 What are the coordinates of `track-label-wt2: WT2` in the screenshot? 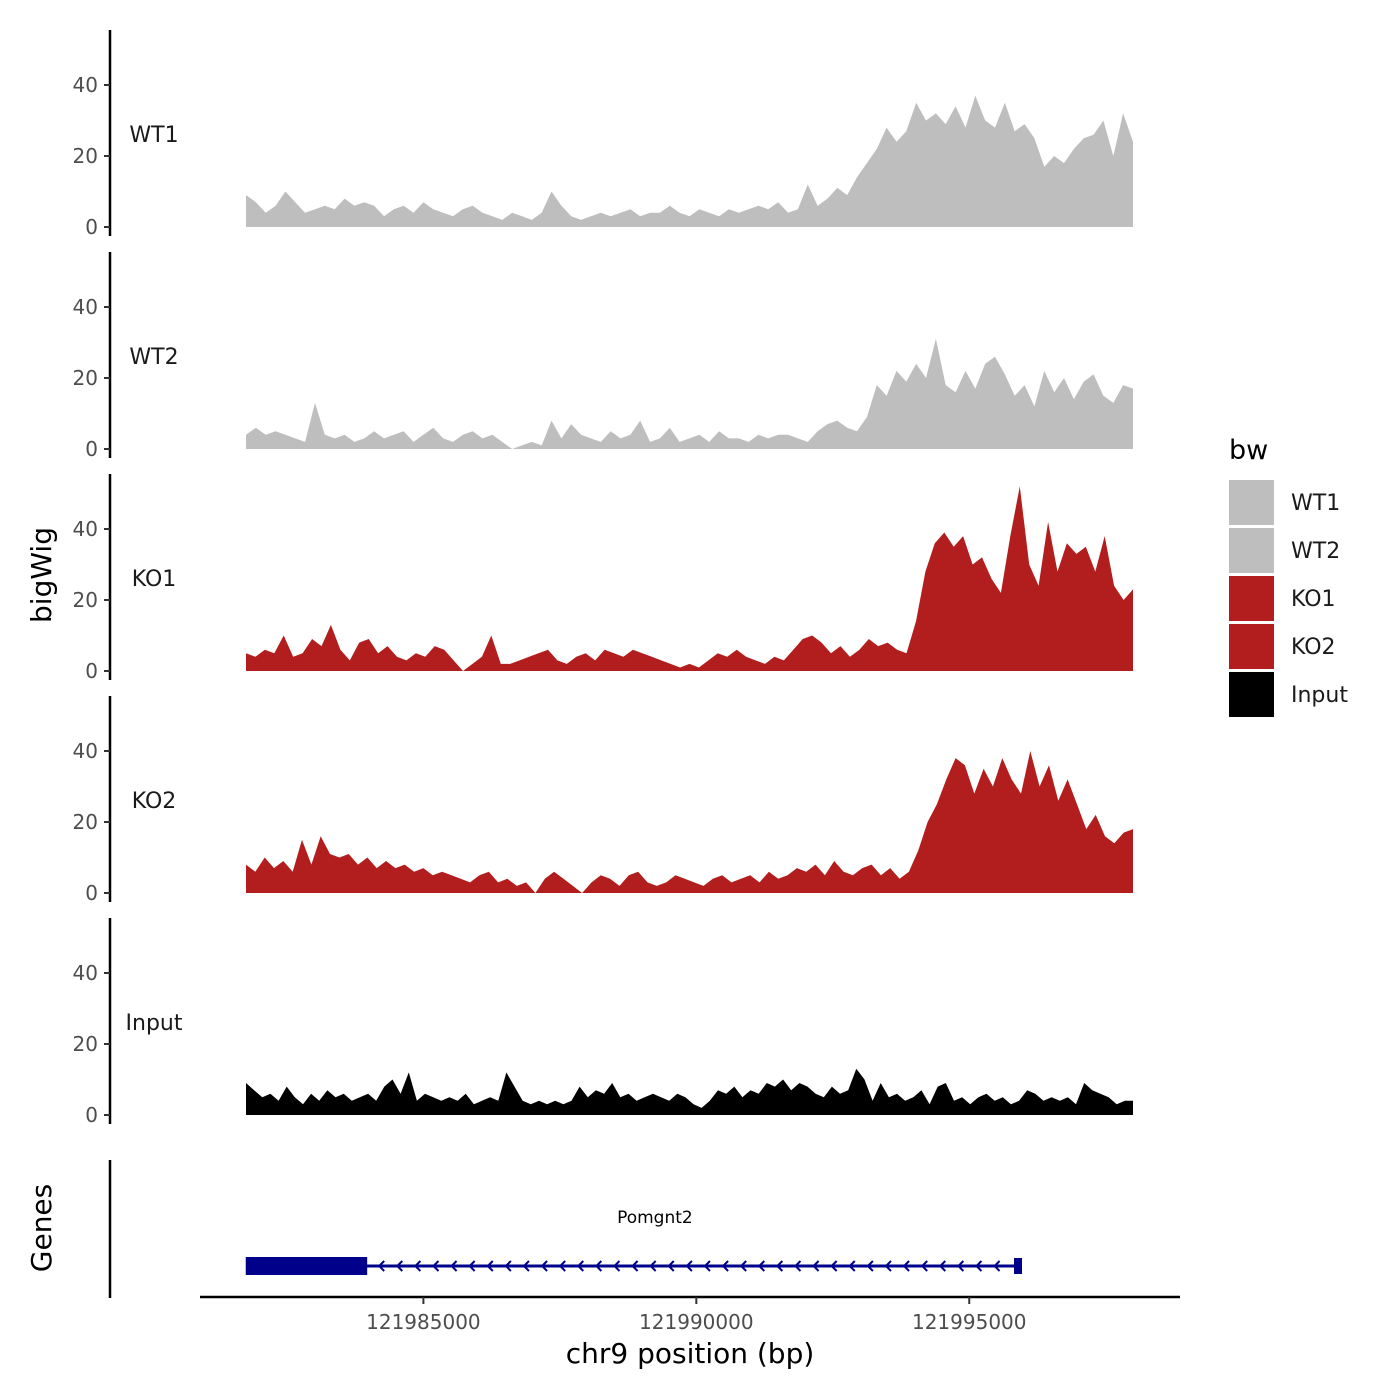 It's located at (153, 357).